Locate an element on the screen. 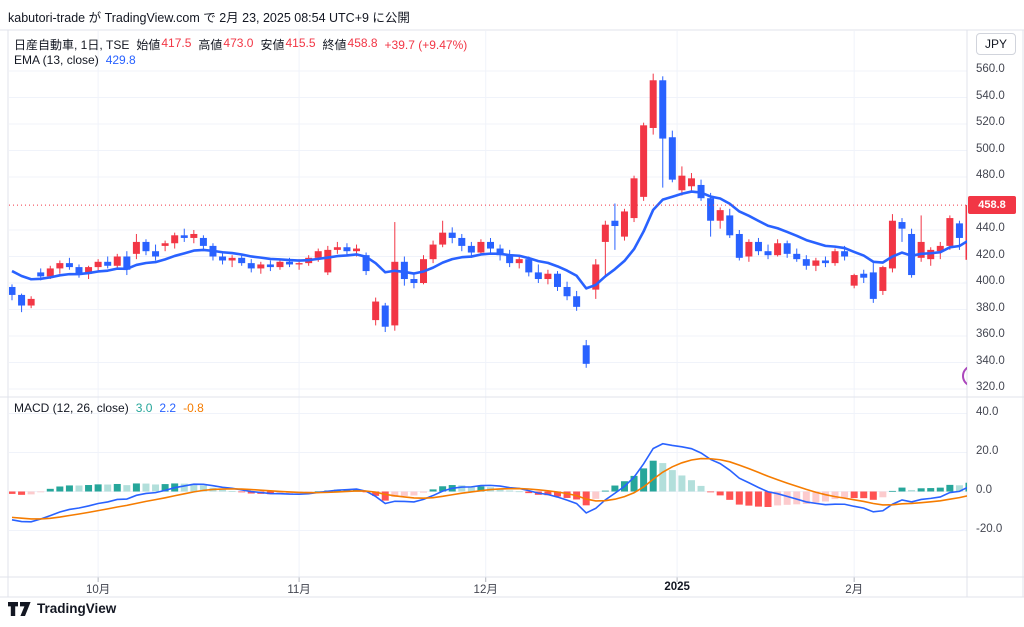  time-axis: 10月 11月 12月 2025 2月 is located at coordinates (483, 587).